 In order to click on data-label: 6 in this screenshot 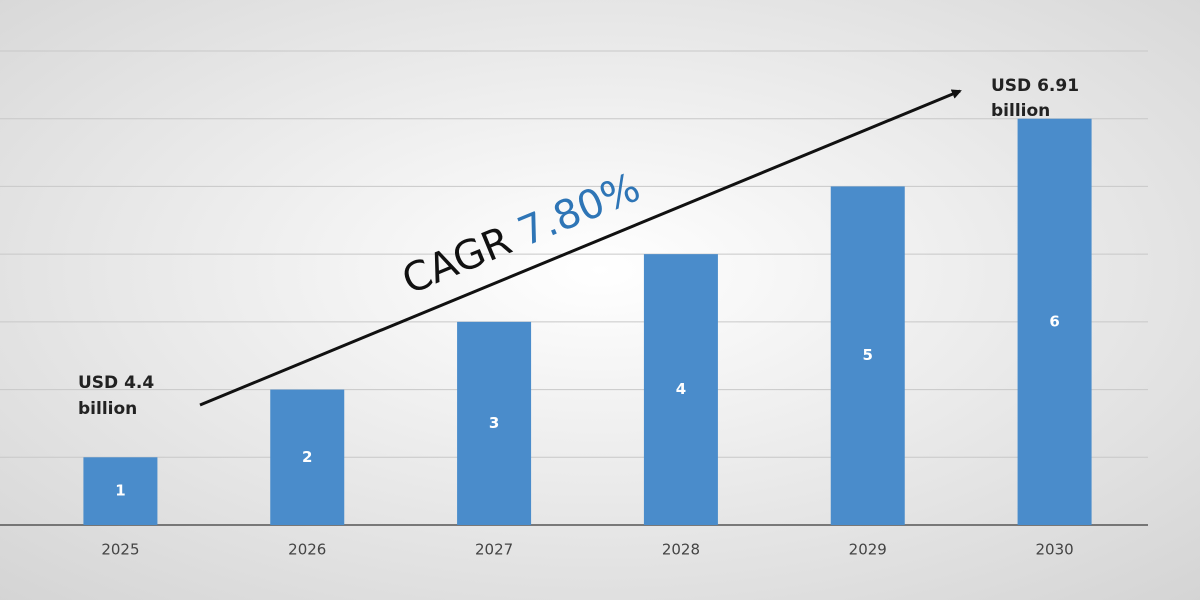, I will do `click(1054, 321)`.